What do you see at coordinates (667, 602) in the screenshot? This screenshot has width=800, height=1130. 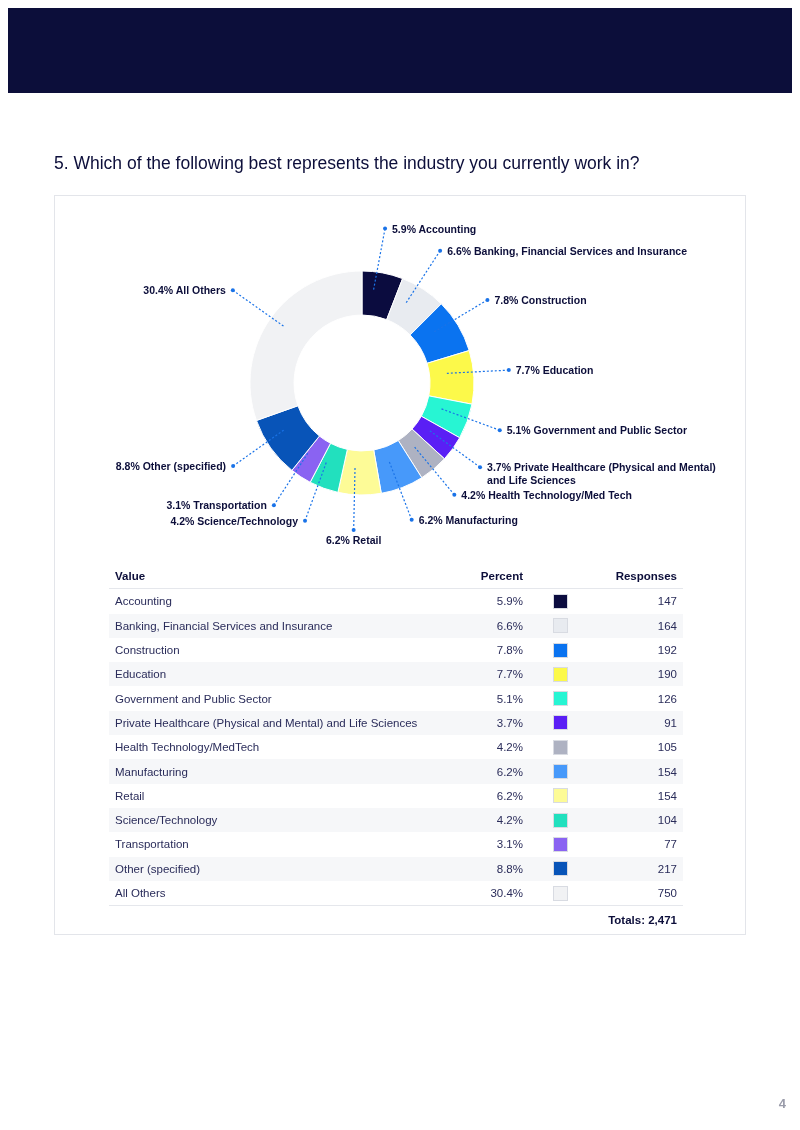 I see `data-label: 147` at bounding box center [667, 602].